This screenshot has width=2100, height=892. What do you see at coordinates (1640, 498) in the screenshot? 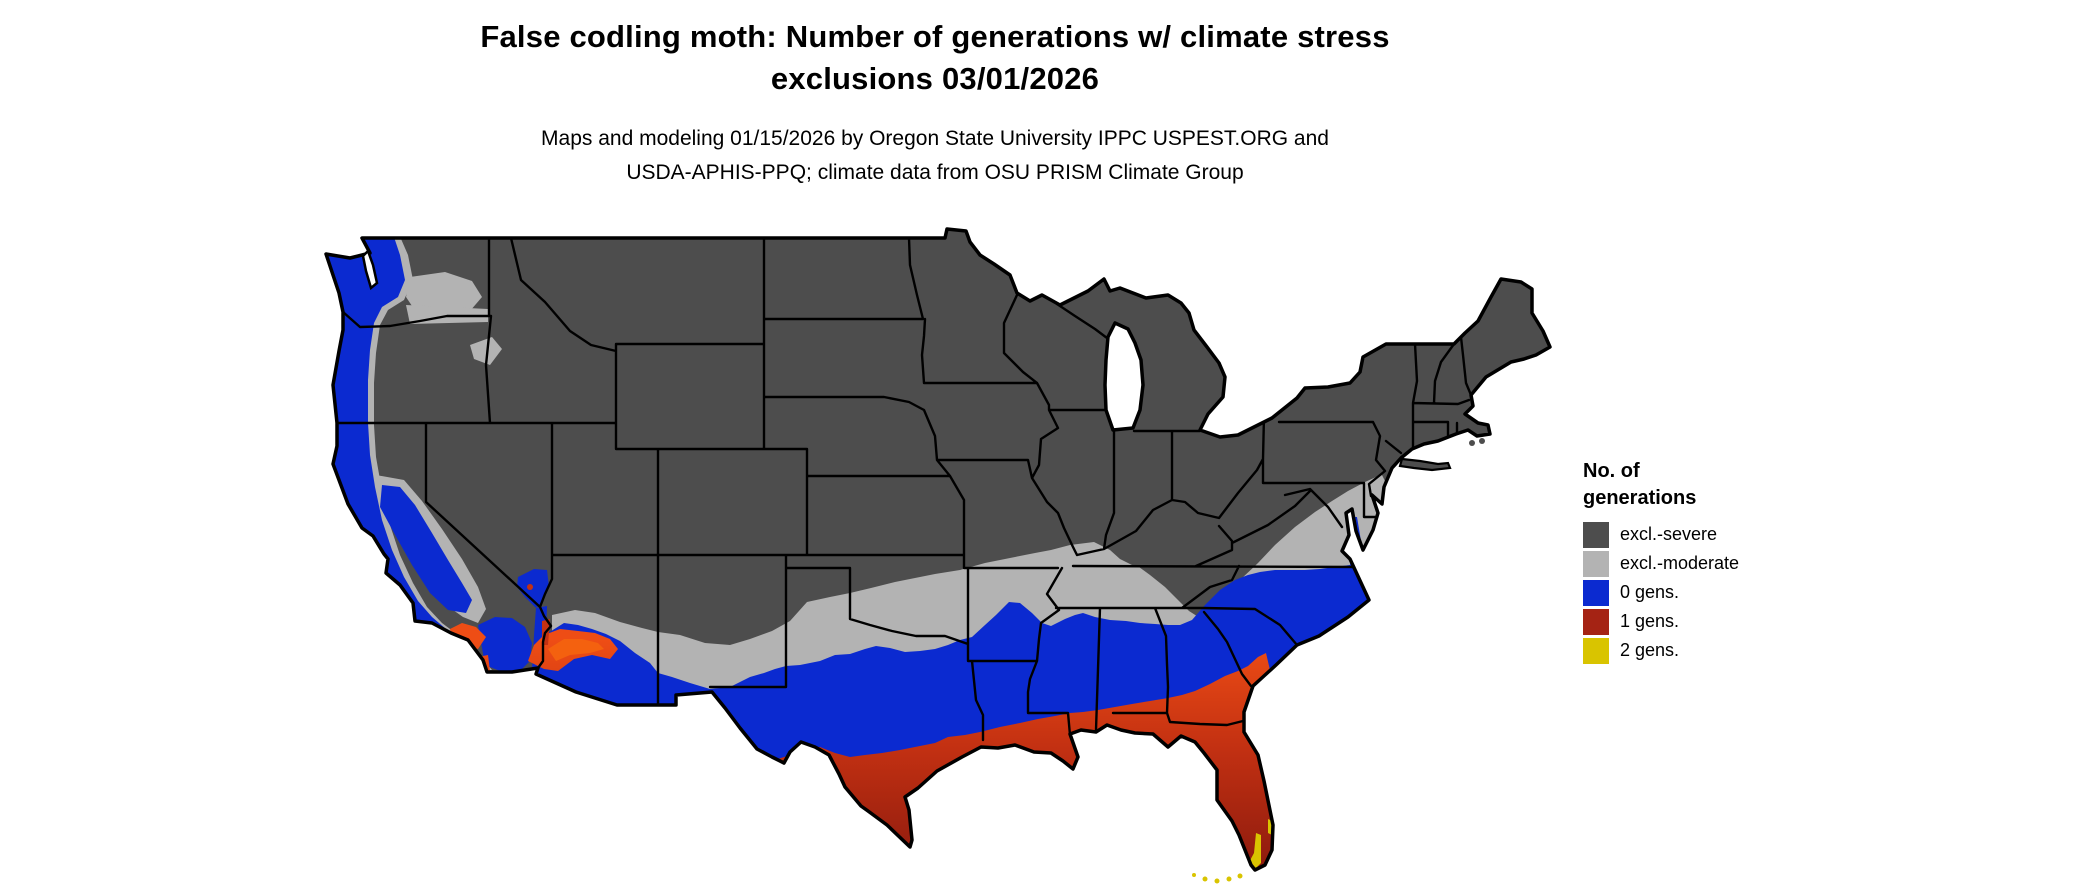
I see `legend-title-line-2: generations` at bounding box center [1640, 498].